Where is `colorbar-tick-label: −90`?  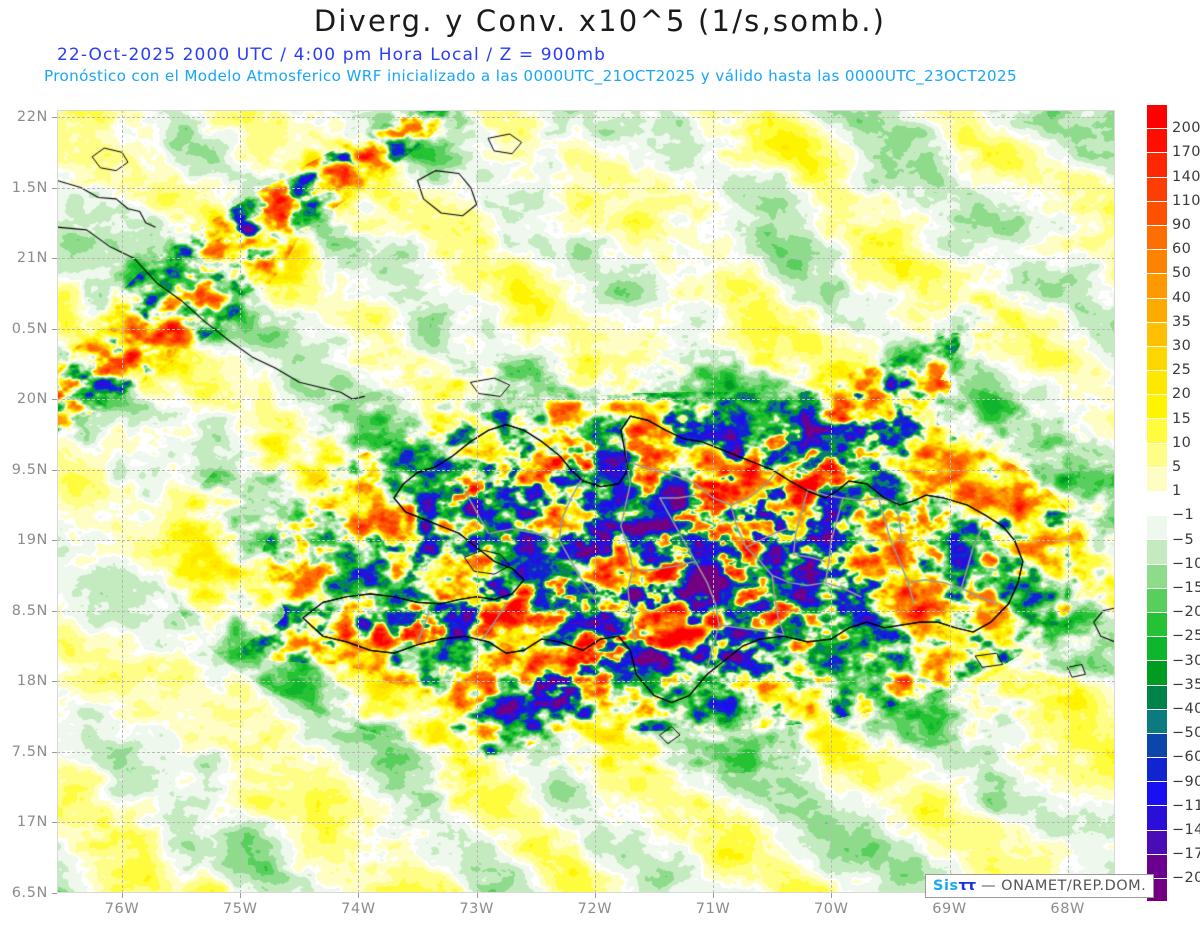 colorbar-tick-label: −90 is located at coordinates (1186, 781).